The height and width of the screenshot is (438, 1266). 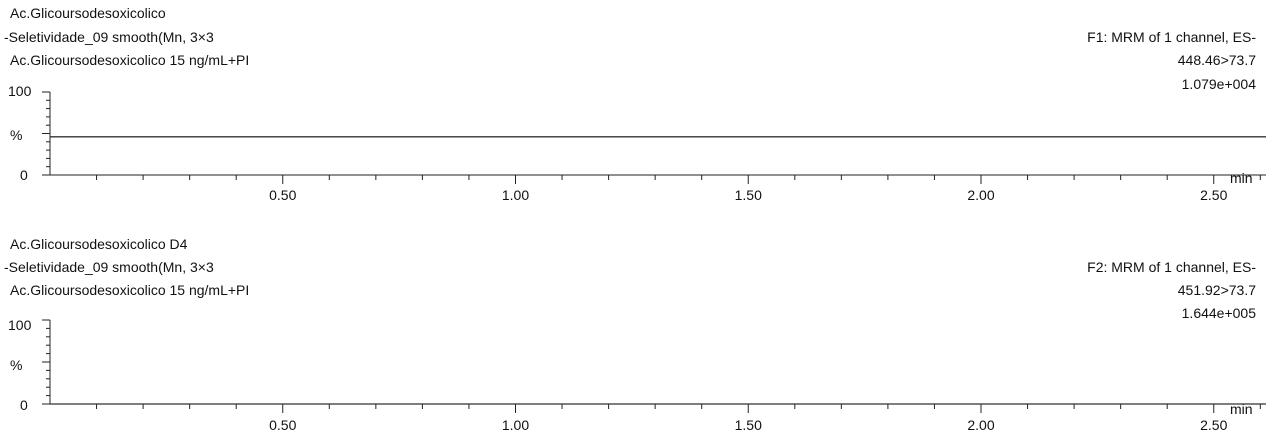 I want to click on panel-2-xlabel: min, so click(x=1241, y=409).